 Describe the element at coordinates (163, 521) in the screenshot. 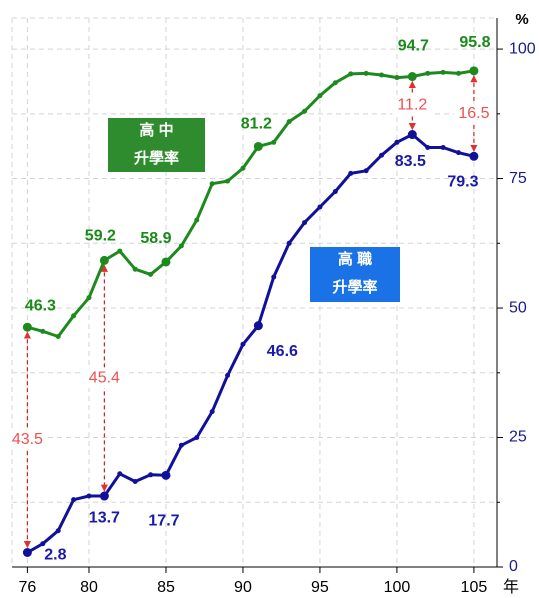

I see `value-label: 17.7` at that location.